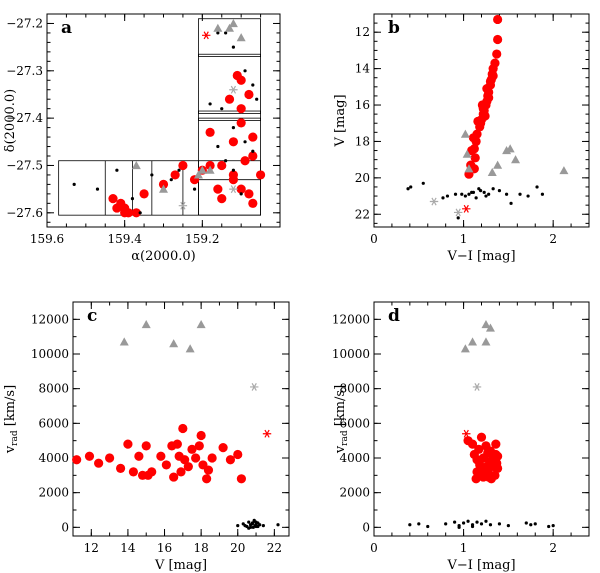  What do you see at coordinates (24, 118) in the screenshot?
I see `y-tick-label: −27.4` at bounding box center [24, 118].